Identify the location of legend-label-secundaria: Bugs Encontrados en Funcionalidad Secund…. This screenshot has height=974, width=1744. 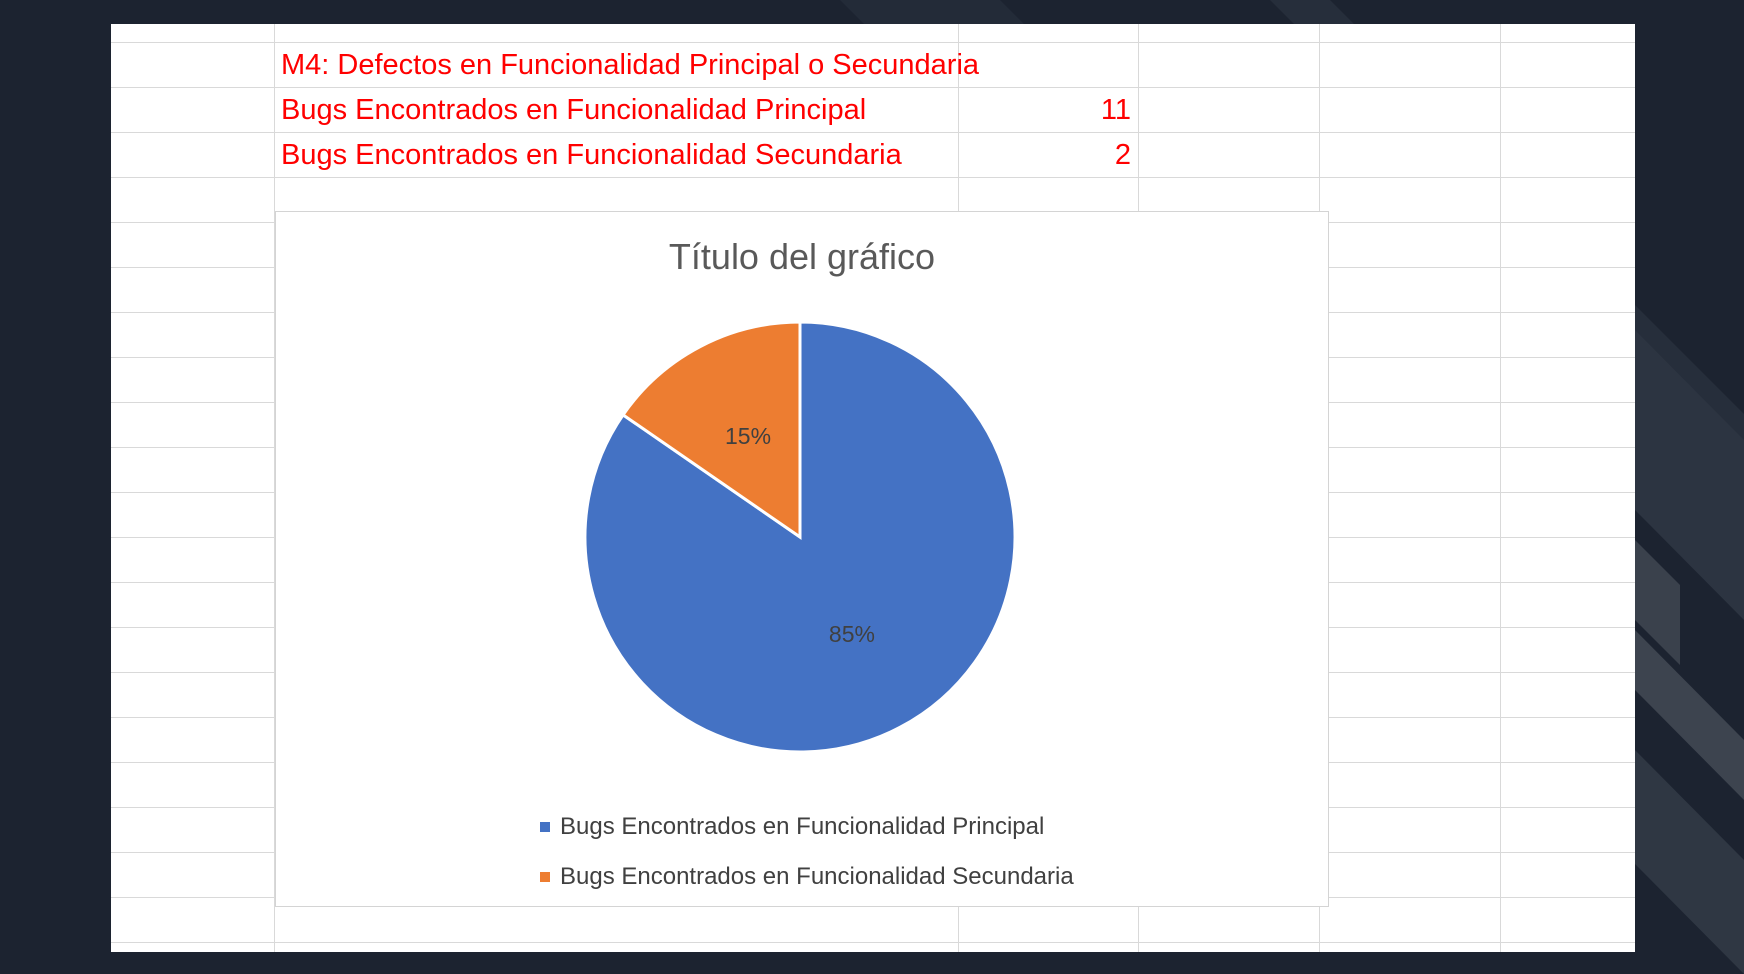
(817, 876).